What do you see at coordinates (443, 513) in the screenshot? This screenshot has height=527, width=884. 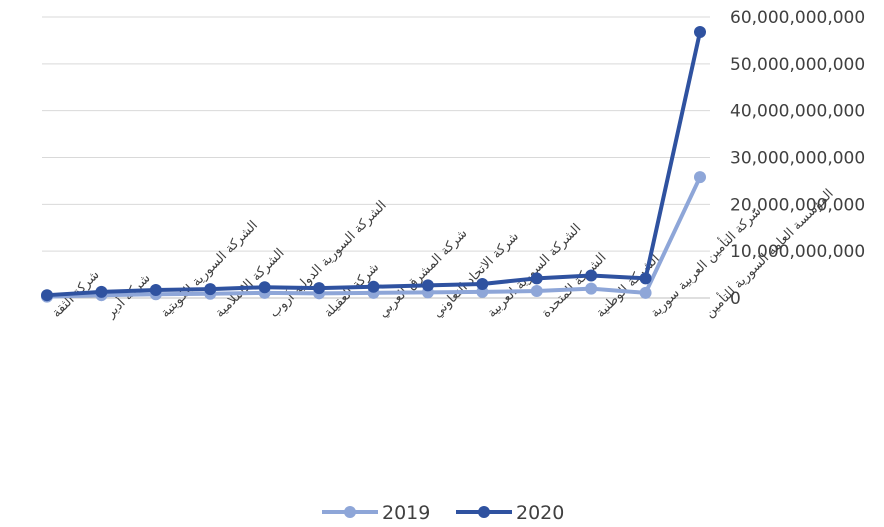 I see `legend: 2019 2020` at bounding box center [443, 513].